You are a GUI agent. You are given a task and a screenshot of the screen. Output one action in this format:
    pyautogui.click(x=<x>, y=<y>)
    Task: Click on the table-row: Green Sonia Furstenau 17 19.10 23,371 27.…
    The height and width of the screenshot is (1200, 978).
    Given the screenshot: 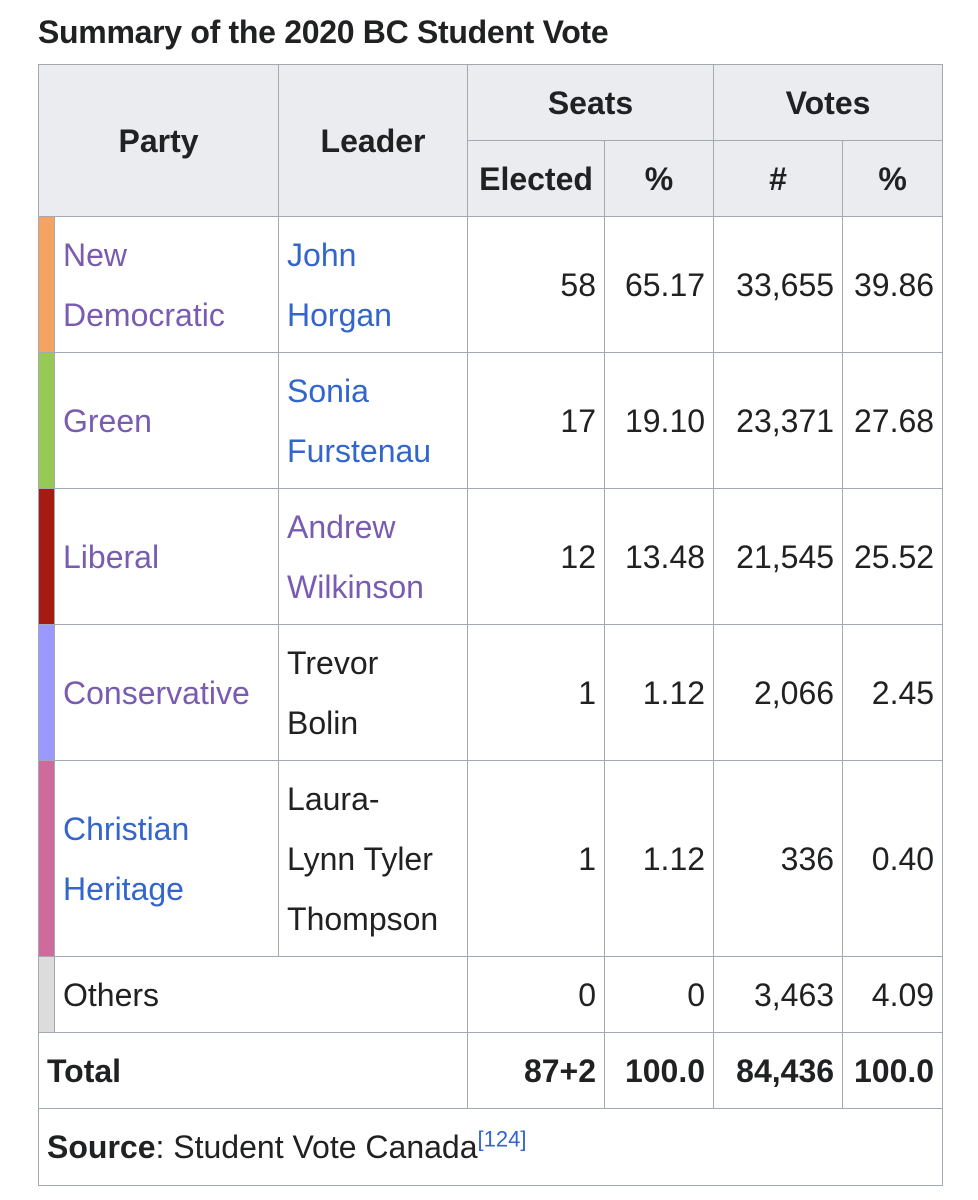 What is the action you would take?
    pyautogui.click(x=491, y=420)
    